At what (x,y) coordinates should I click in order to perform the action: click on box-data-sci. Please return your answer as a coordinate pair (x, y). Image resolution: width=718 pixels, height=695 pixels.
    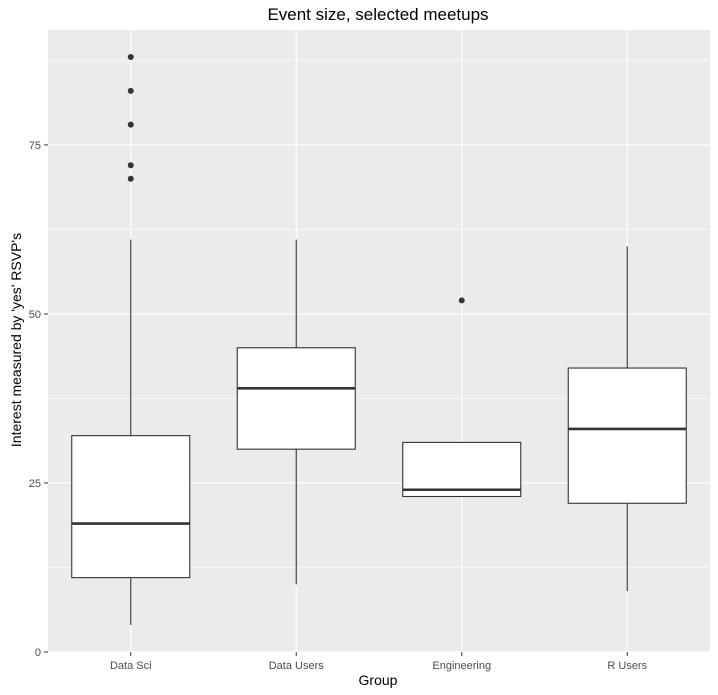
    Looking at the image, I should click on (131, 339).